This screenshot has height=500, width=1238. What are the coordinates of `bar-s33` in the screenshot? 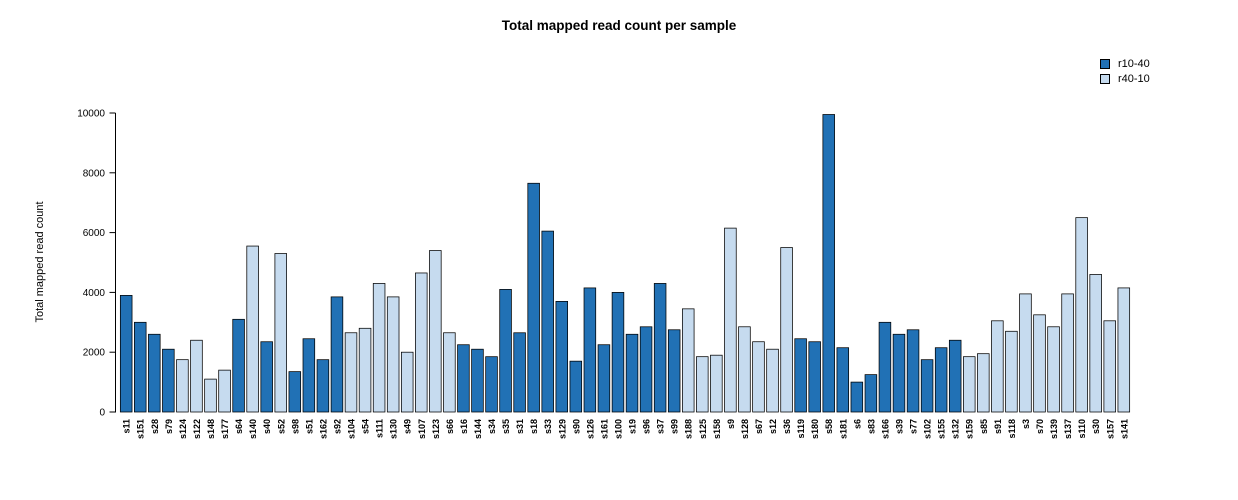 It's located at (547, 321).